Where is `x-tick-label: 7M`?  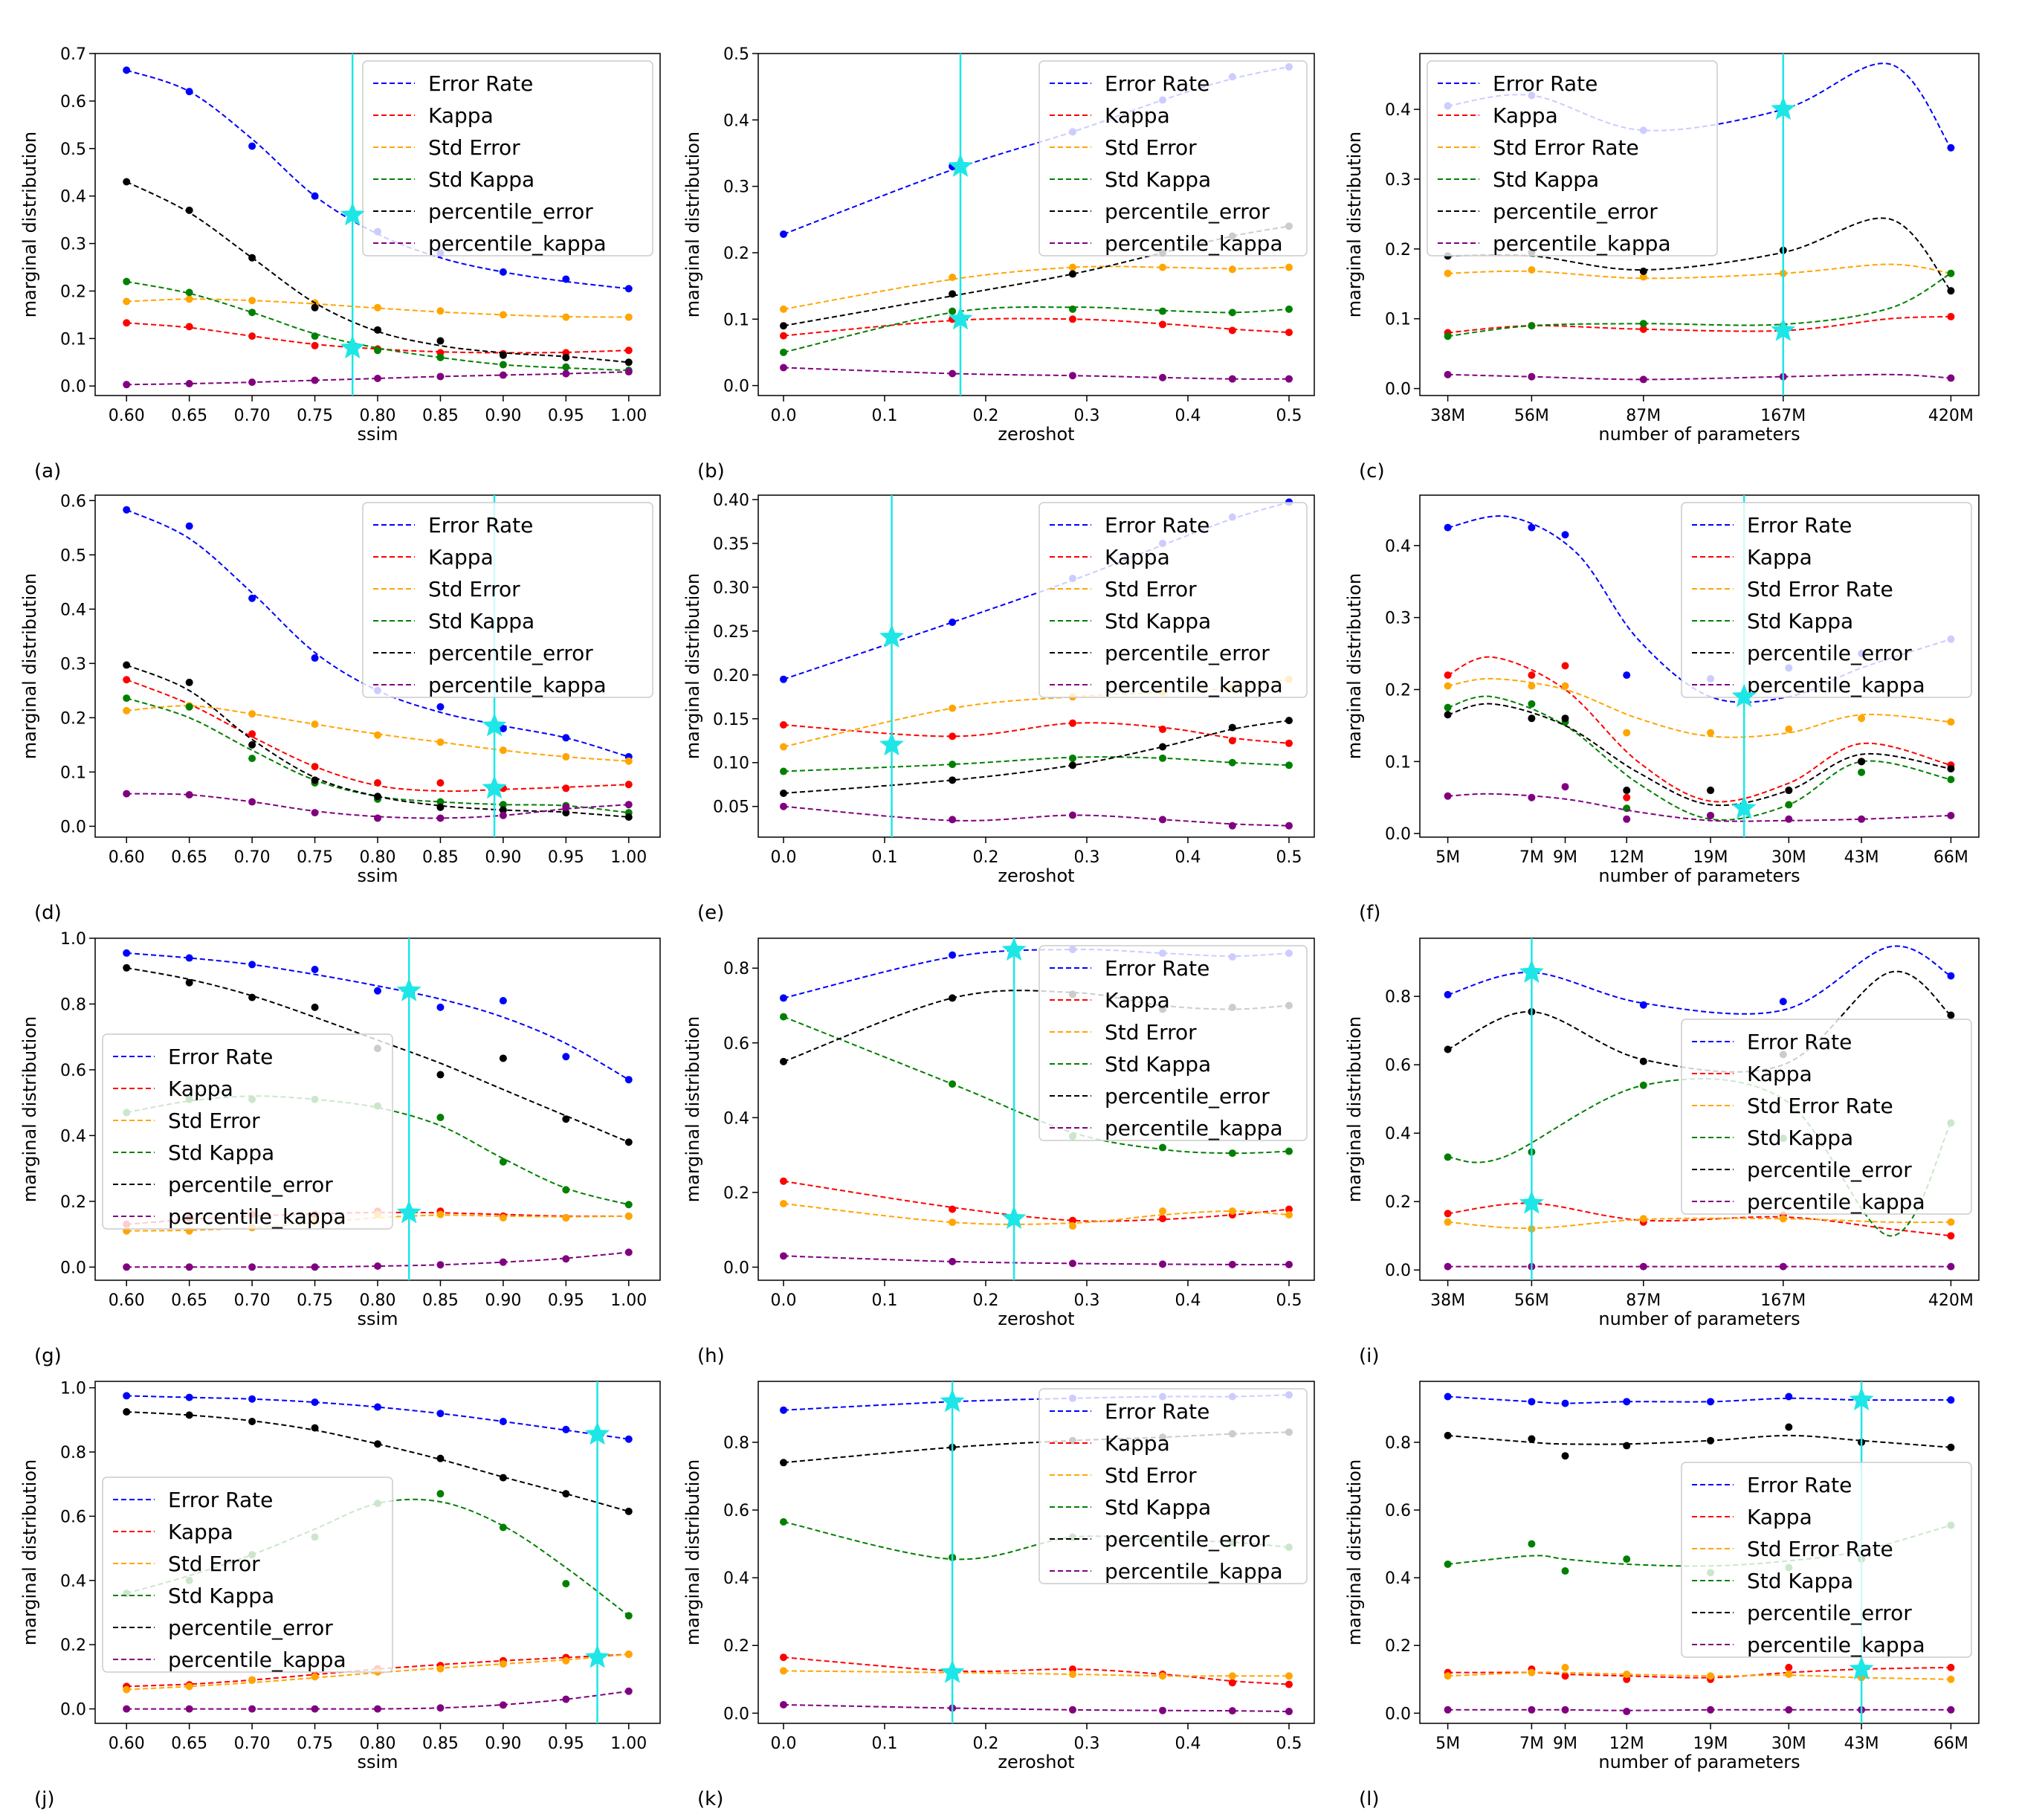
x-tick-label: 7M is located at coordinates (1532, 858).